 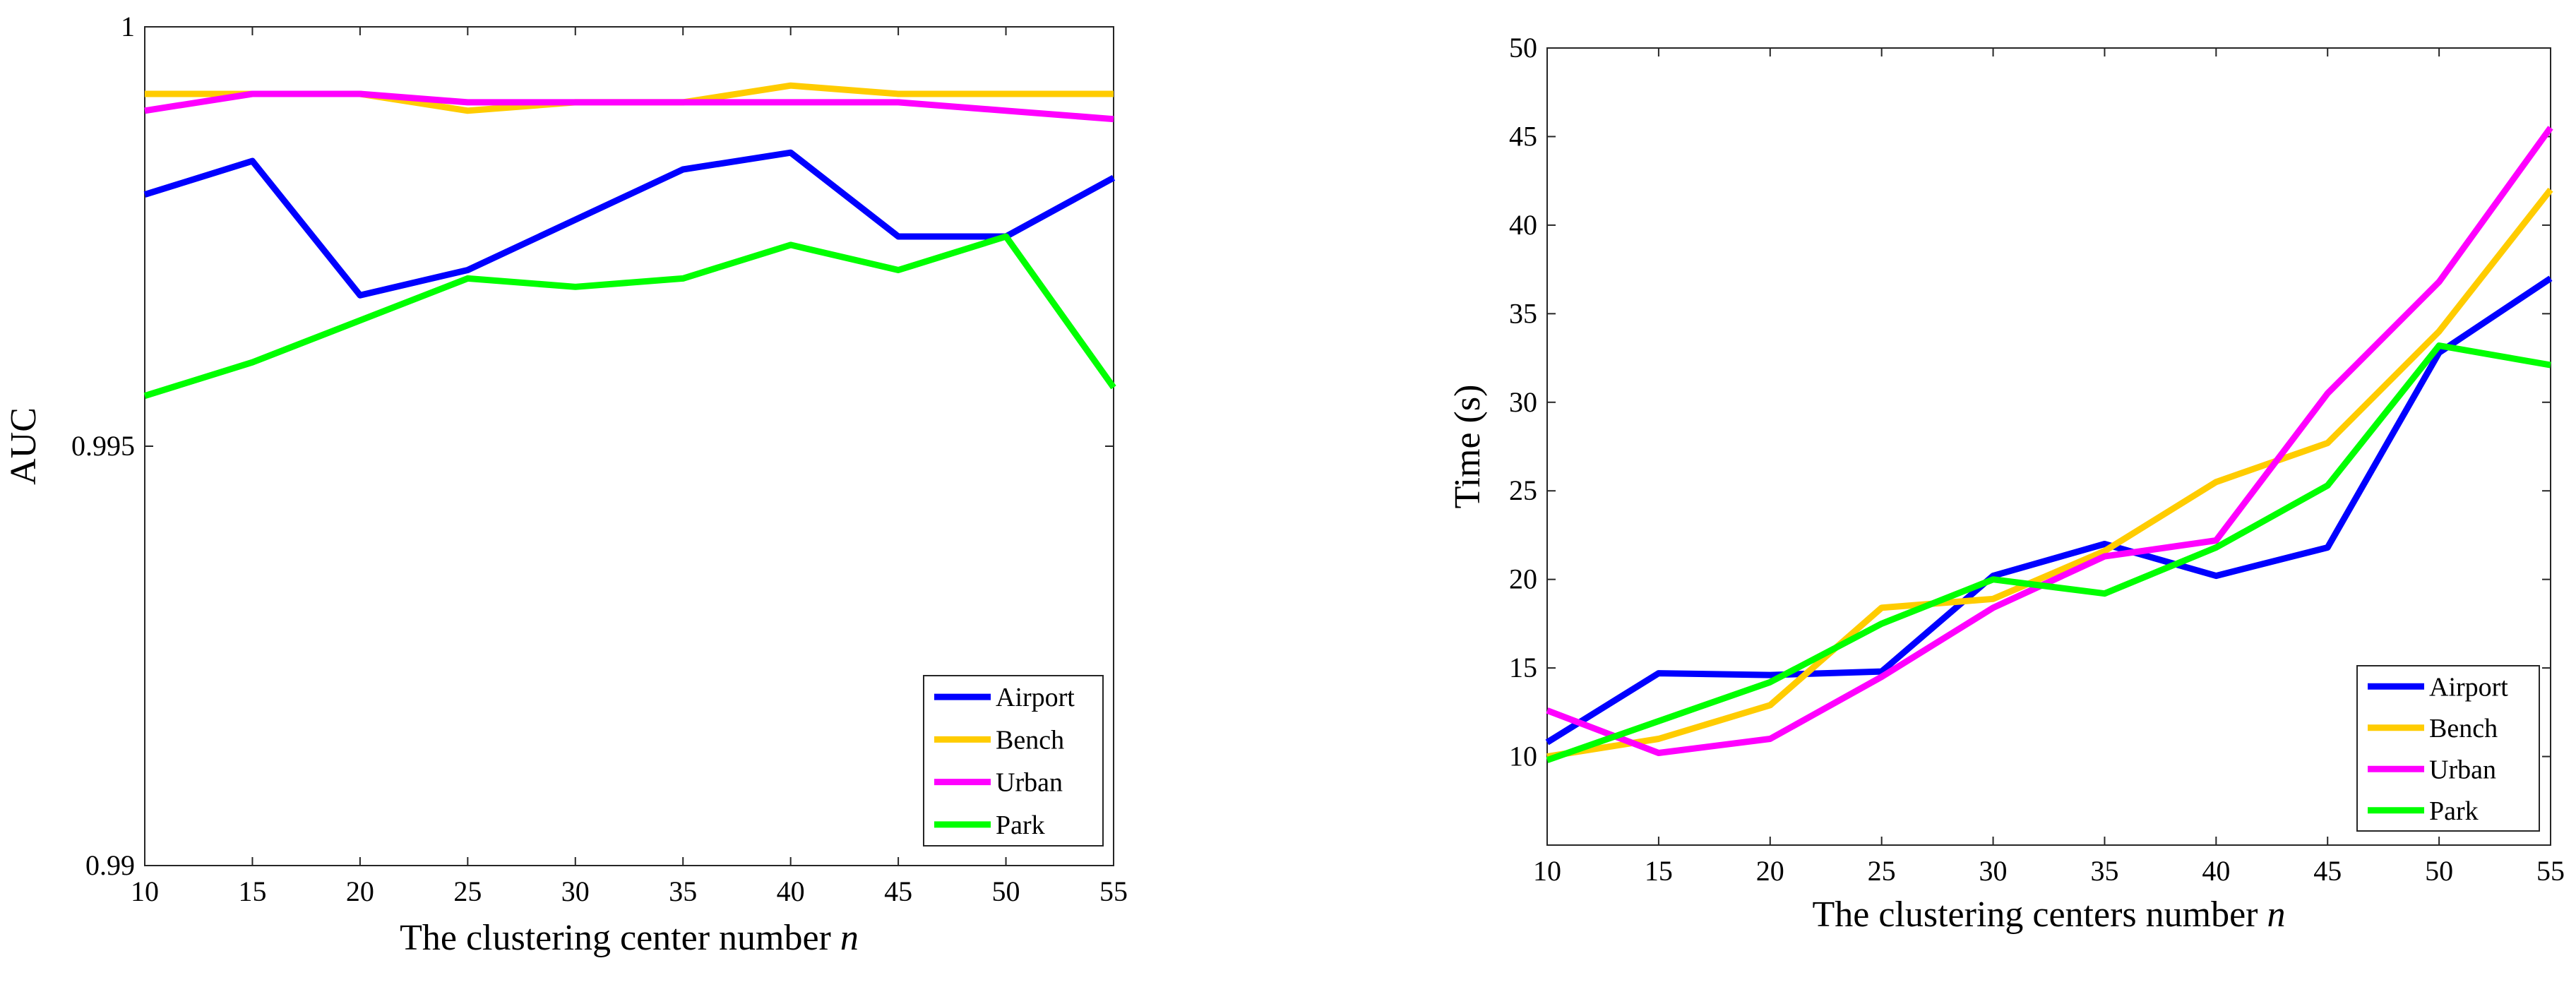 What do you see at coordinates (629, 106) in the screenshot?
I see `auc-series-urban-line` at bounding box center [629, 106].